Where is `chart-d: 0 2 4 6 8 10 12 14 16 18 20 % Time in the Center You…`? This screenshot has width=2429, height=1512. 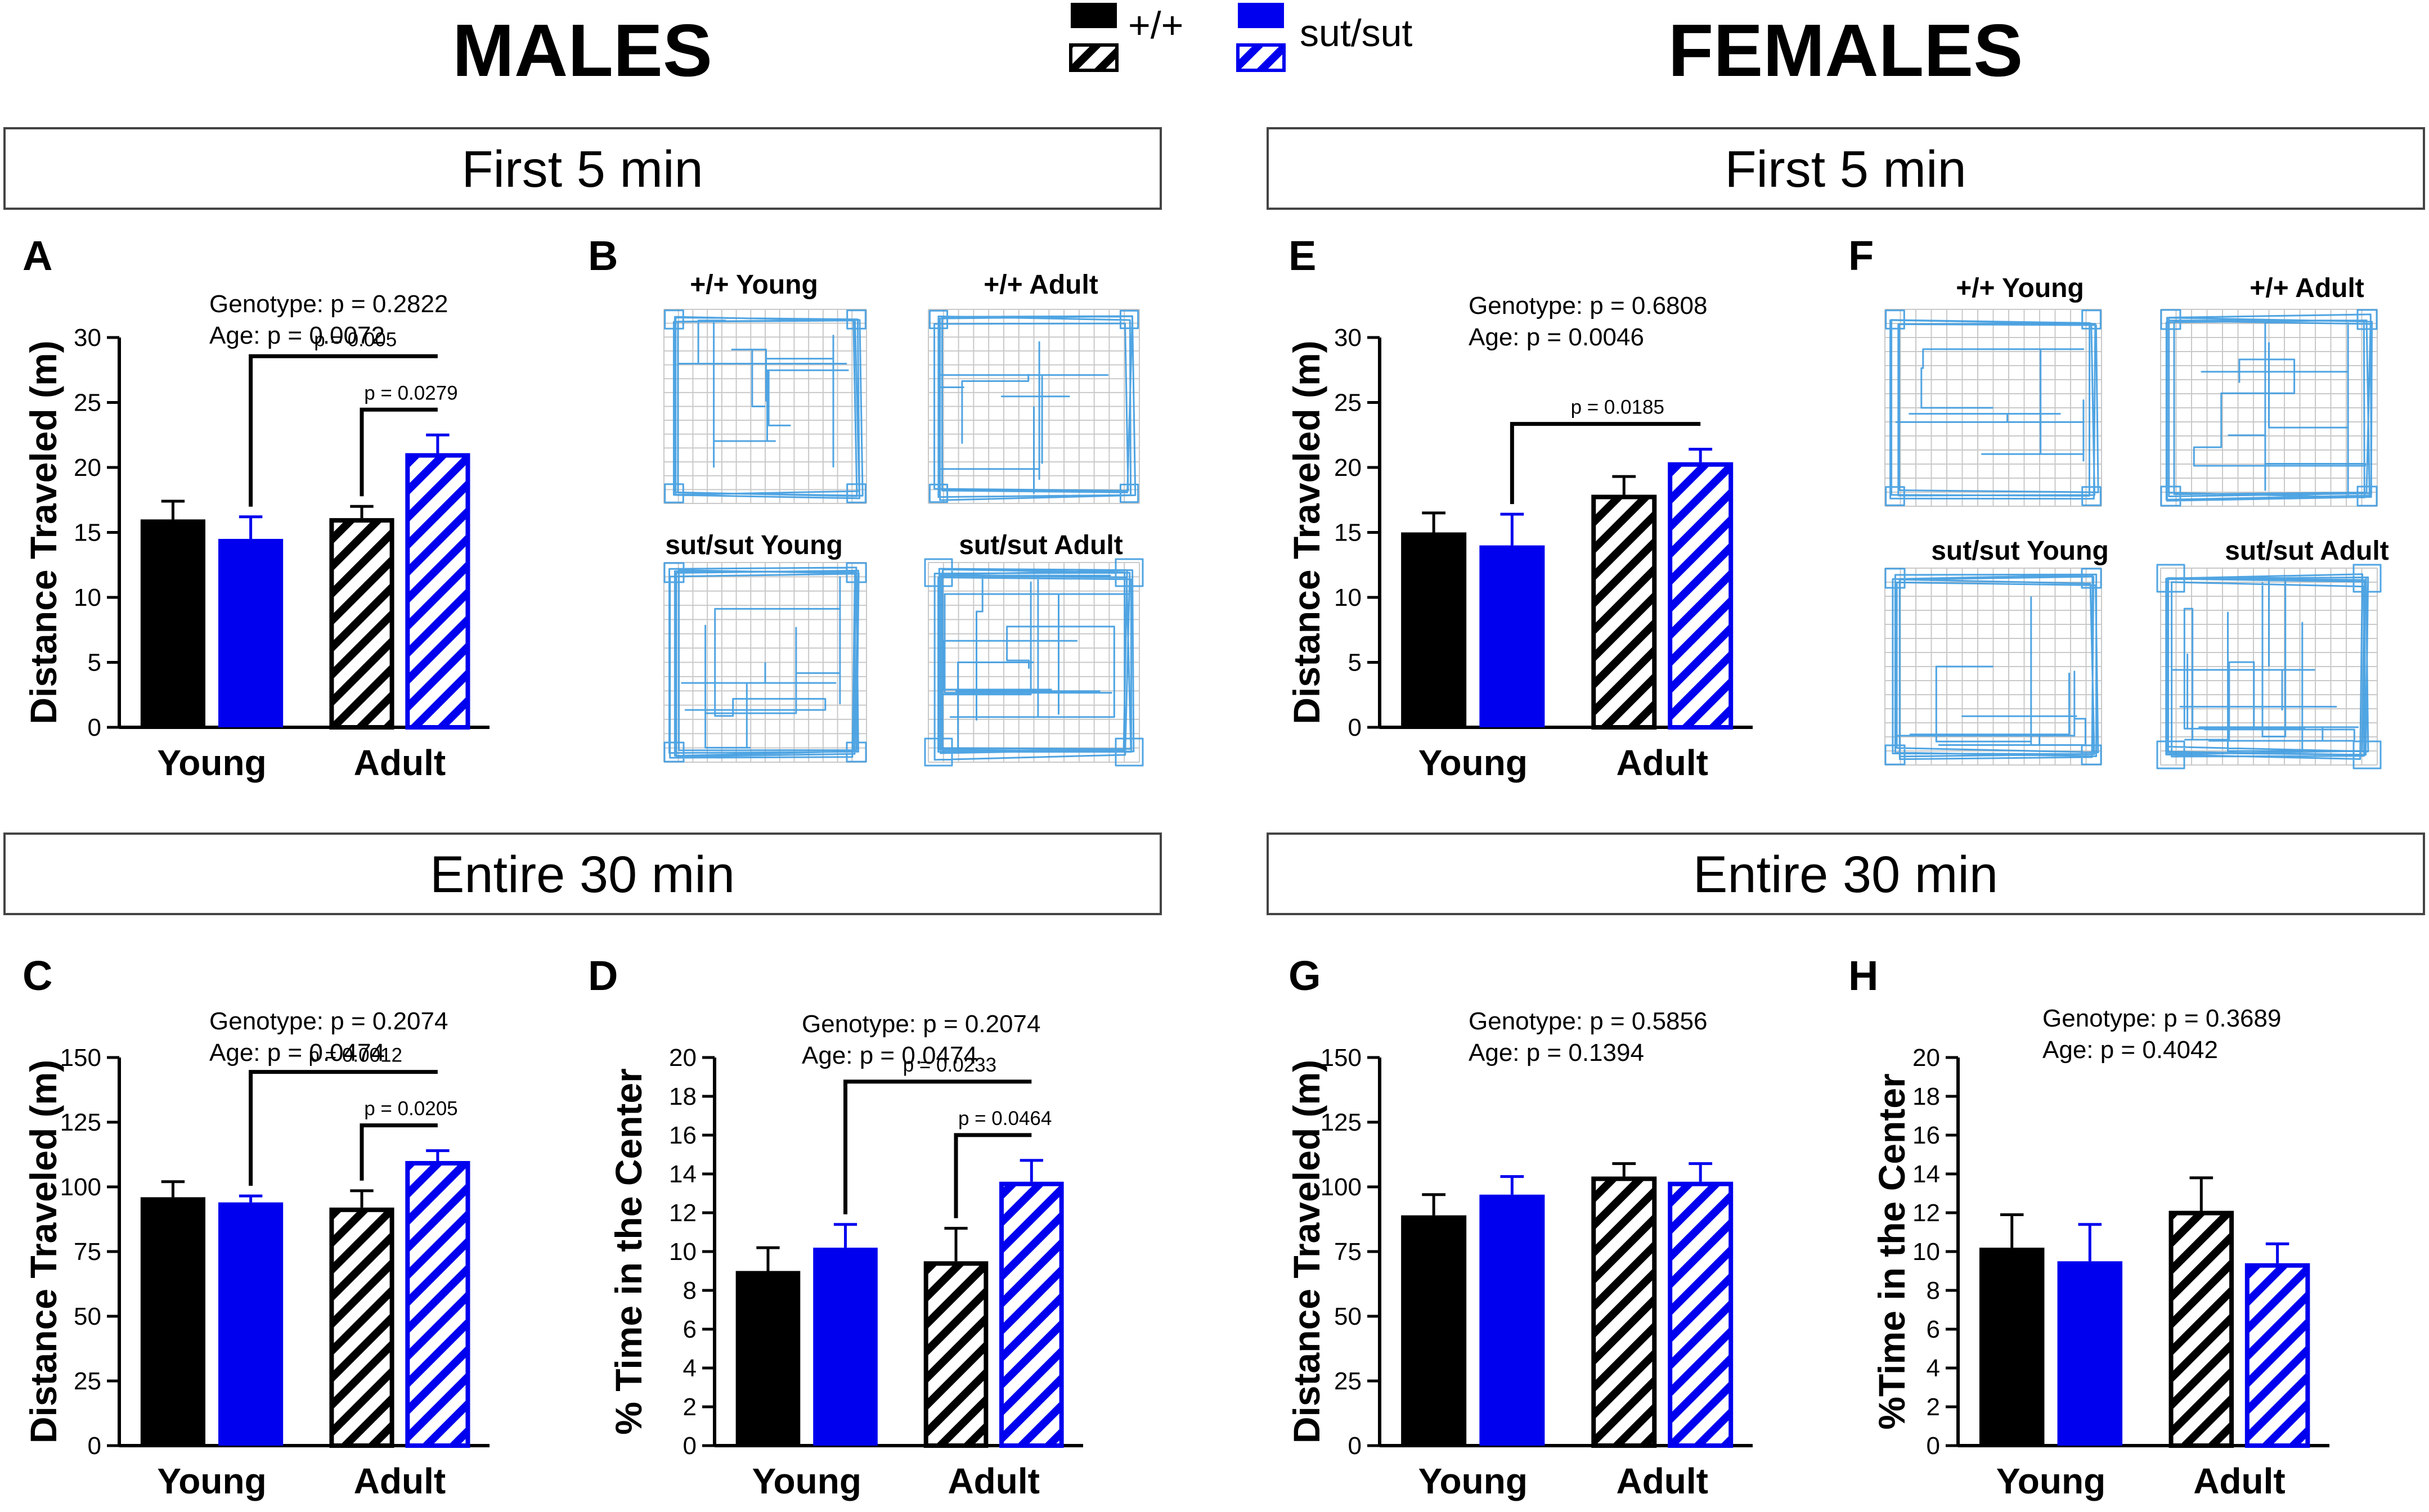 chart-d: 0 2 4 6 8 10 12 14 16 18 20 % Time in the Center You… is located at coordinates (845, 1255).